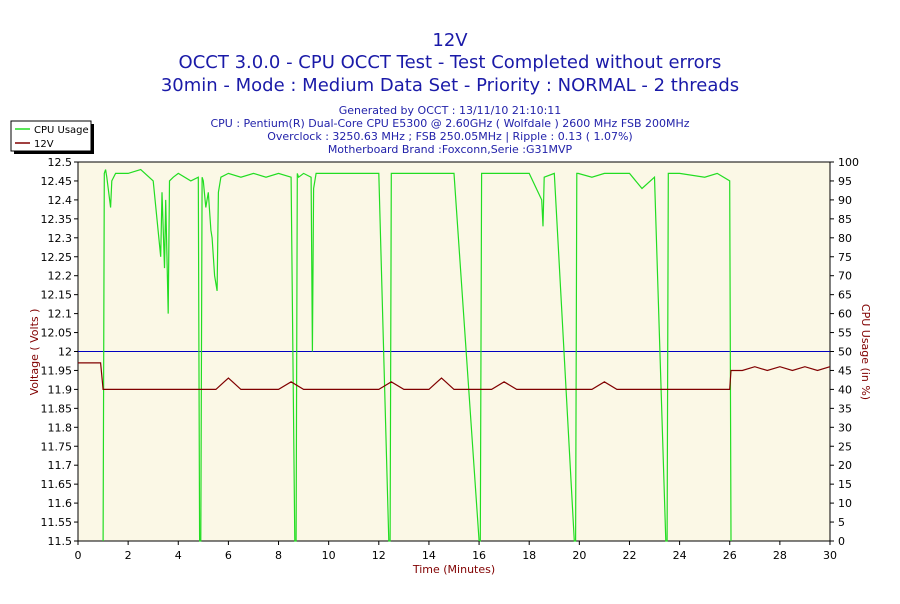 This screenshot has width=900, height=604. Describe the element at coordinates (529, 555) in the screenshot. I see `x-tick-label: 18` at that location.